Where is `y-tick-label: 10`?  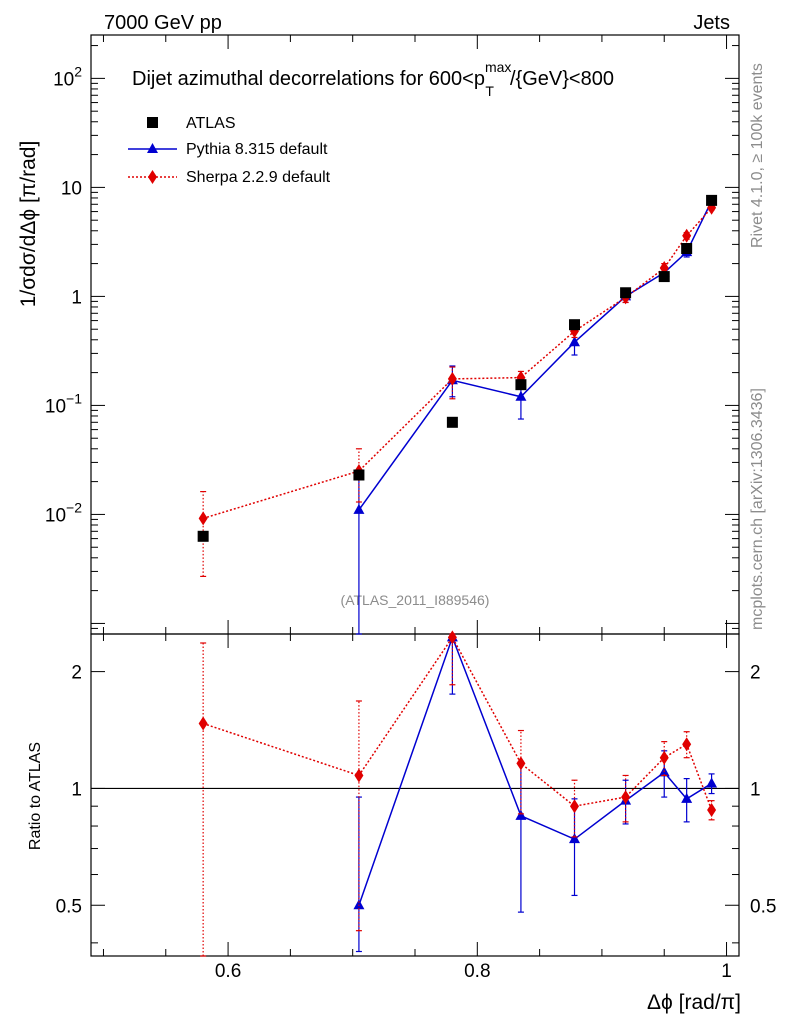
y-tick-label: 10 is located at coordinates (71, 188).